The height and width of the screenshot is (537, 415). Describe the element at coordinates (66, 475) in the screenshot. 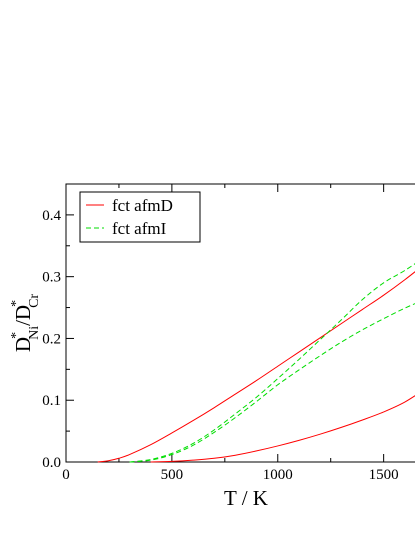

I see `x-tick-label: 0` at that location.